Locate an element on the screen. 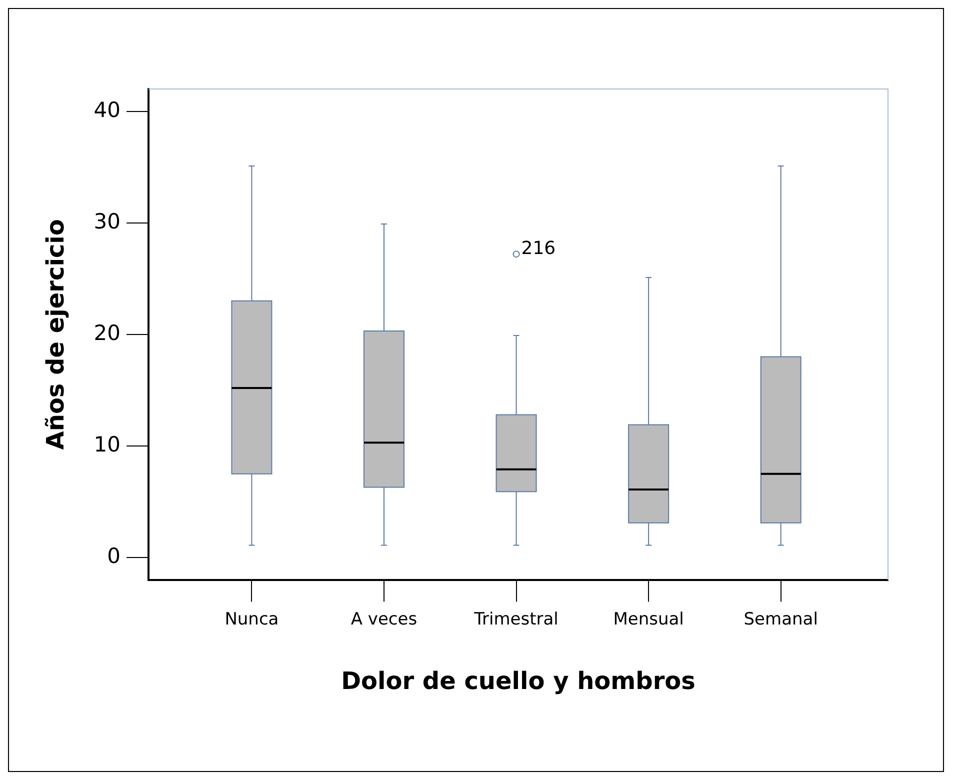  x-tick-label: A veces is located at coordinates (384, 619).